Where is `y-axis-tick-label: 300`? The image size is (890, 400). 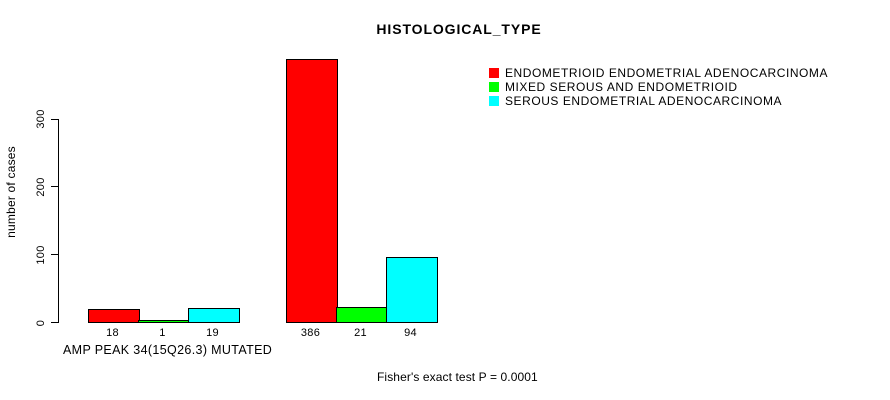
y-axis-tick-label: 300 is located at coordinates (41, 119).